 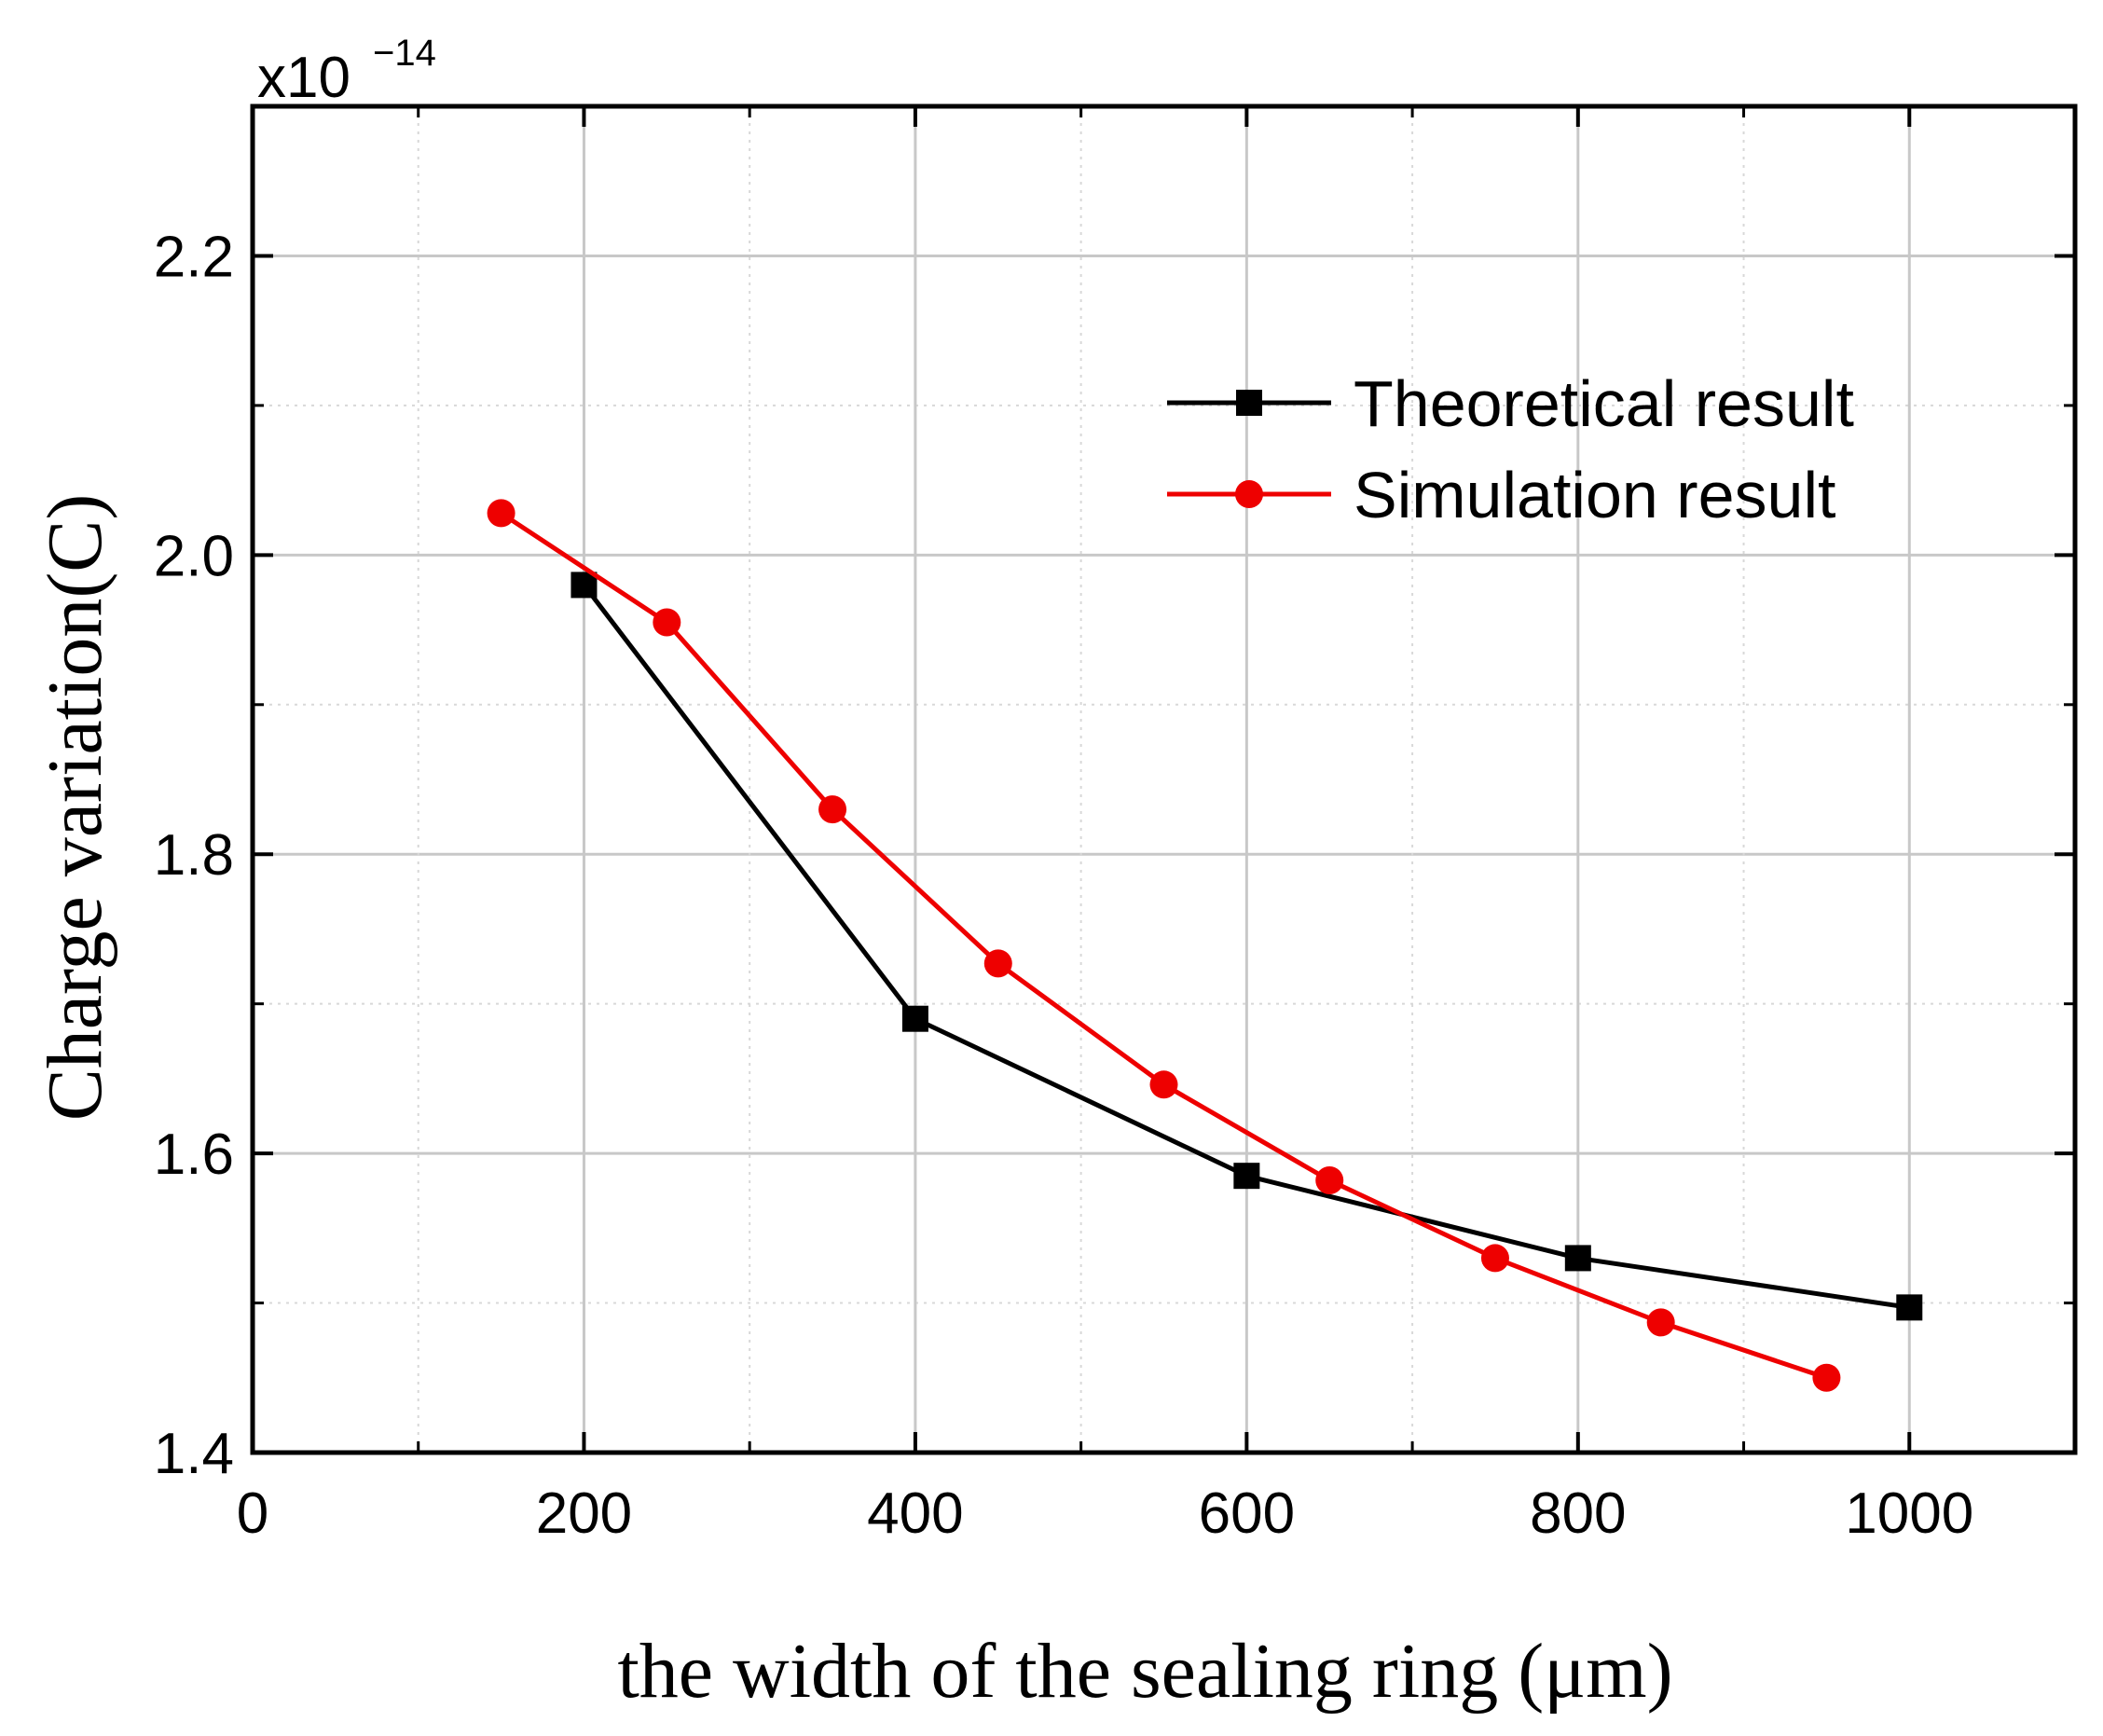 I want to click on x-tick-label: 600, so click(x=1247, y=1513).